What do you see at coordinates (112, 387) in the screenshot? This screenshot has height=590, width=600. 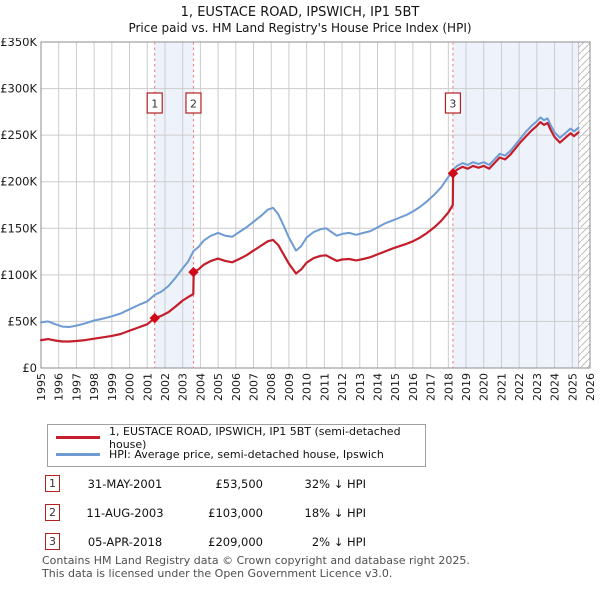 I see `x-axis-tick-label: 1999` at bounding box center [112, 387].